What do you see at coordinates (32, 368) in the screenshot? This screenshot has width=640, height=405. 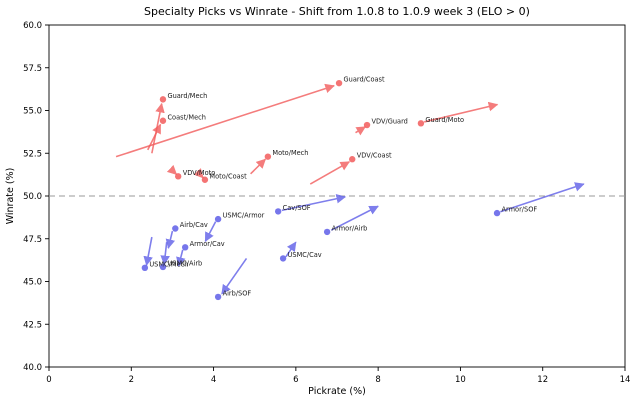 I see `y-tick-label: 40.0` at bounding box center [32, 368].